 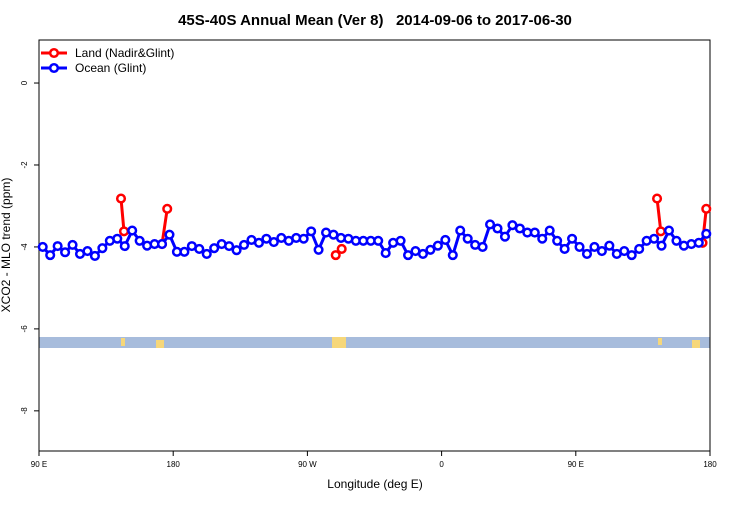 What do you see at coordinates (24, 165) in the screenshot?
I see `y-tick-label: -2` at bounding box center [24, 165].